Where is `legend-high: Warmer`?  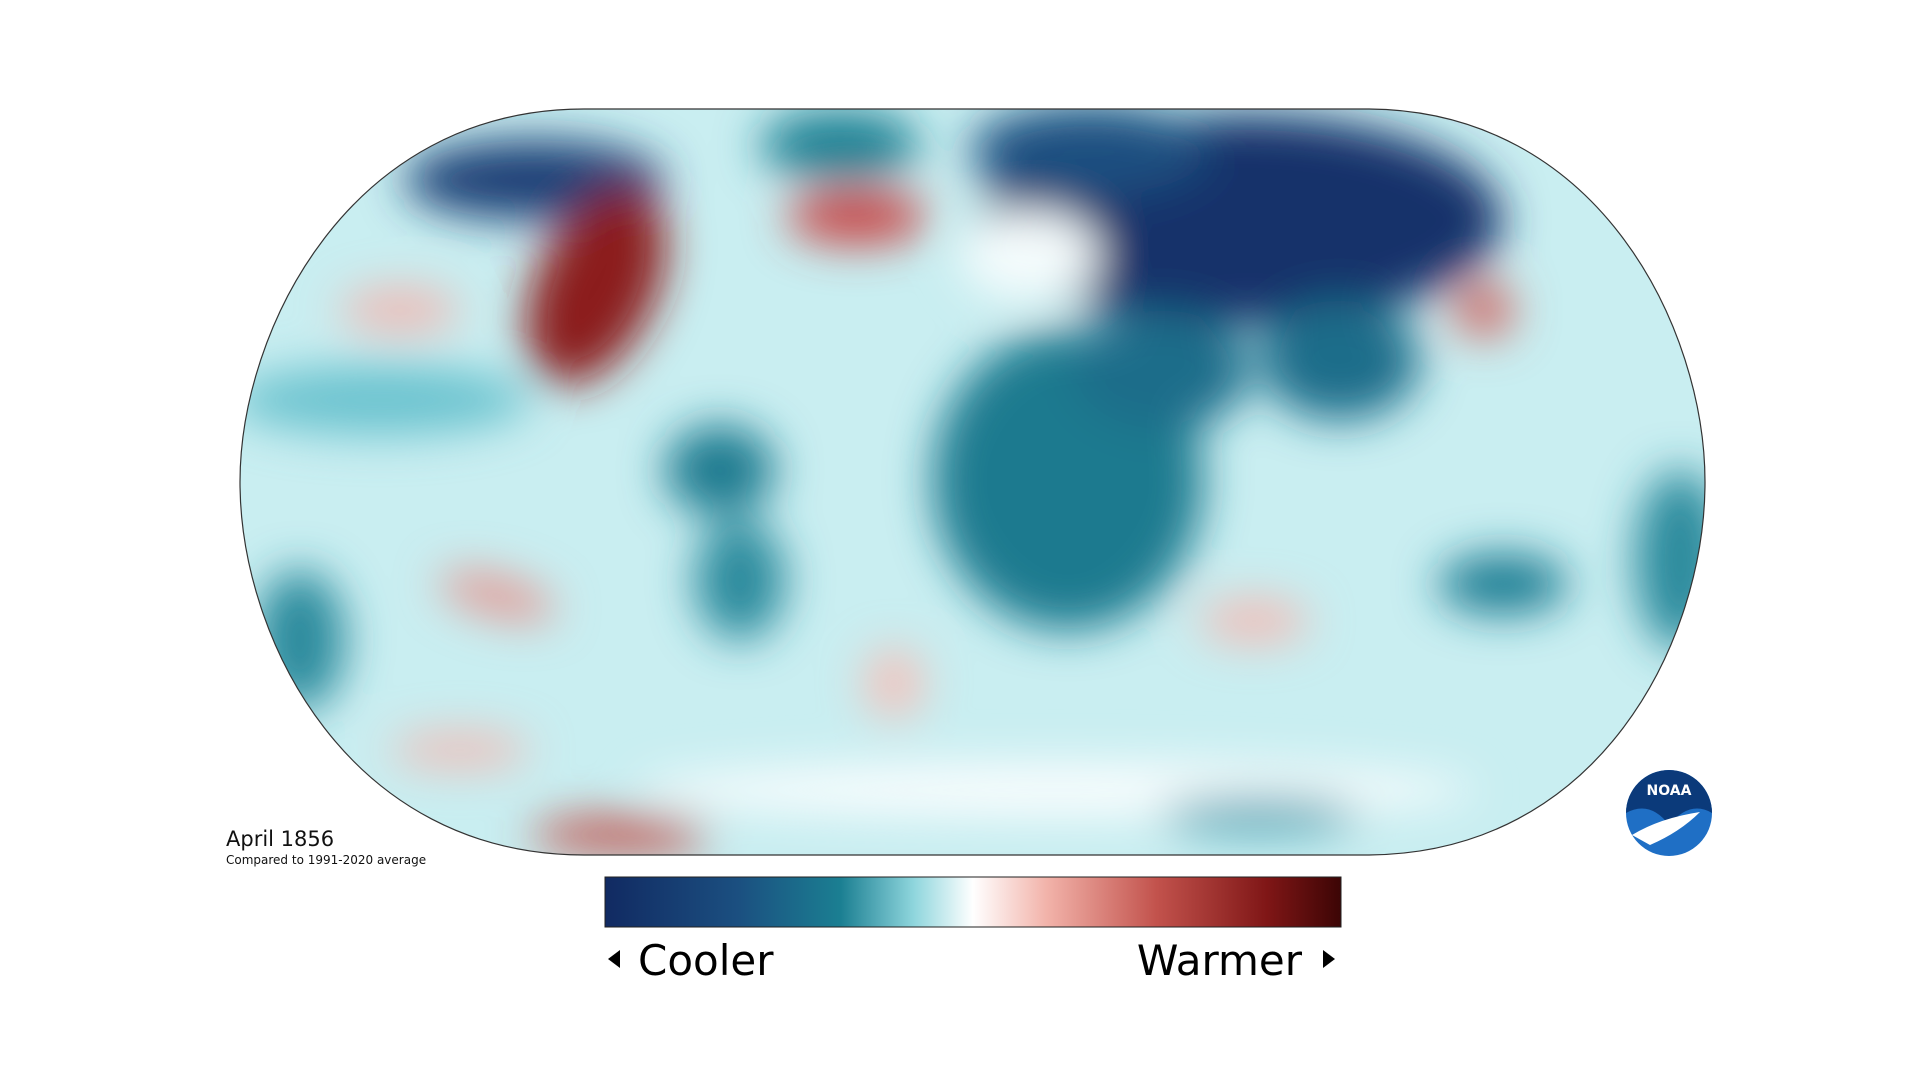
legend-high: Warmer is located at coordinates (1220, 960).